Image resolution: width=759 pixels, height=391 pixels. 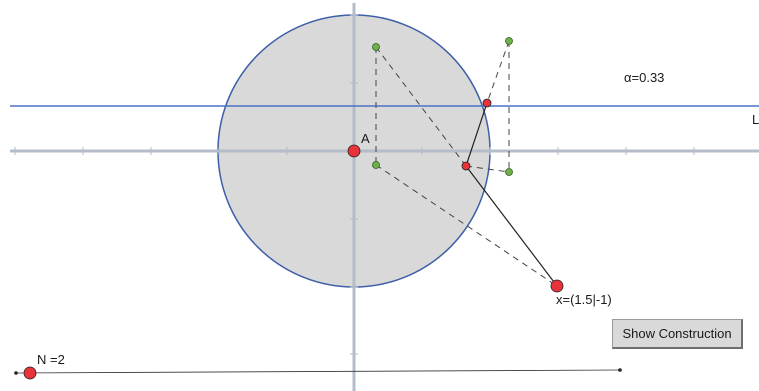 I want to click on line-l-label: L, so click(x=755, y=119).